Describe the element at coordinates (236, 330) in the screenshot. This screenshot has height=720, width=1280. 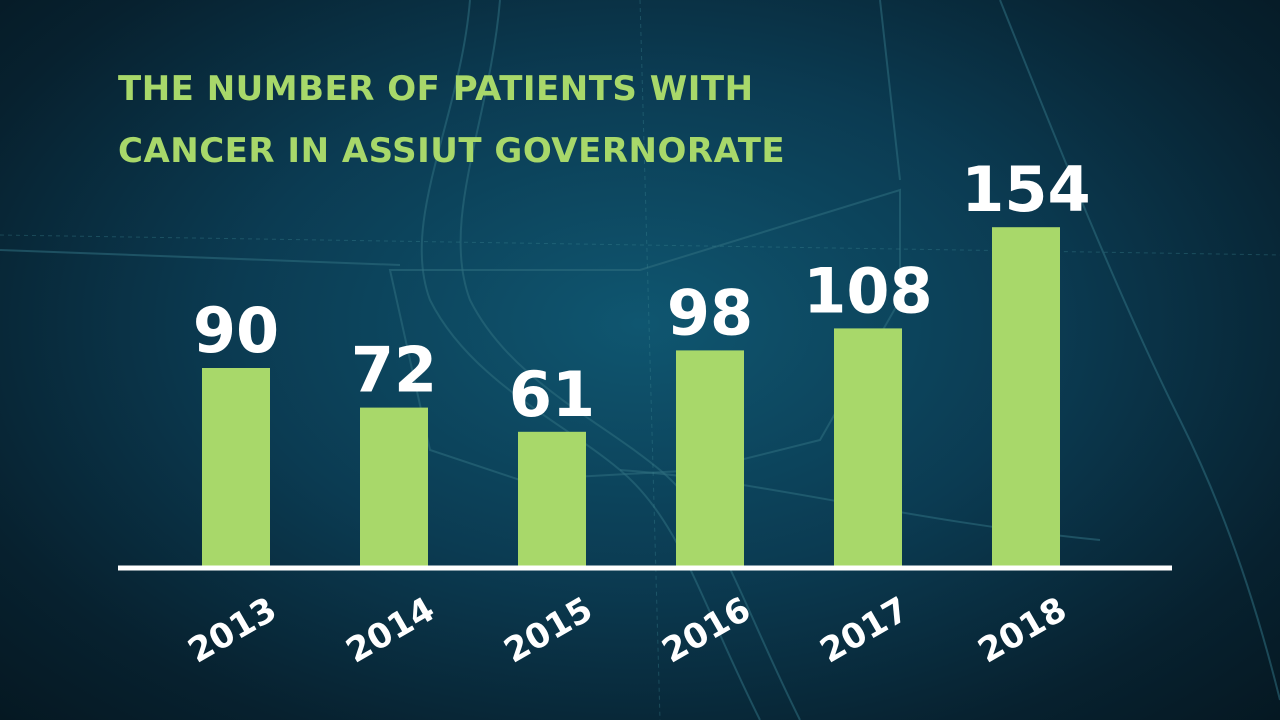
I see `data-label-2013: 90` at that location.